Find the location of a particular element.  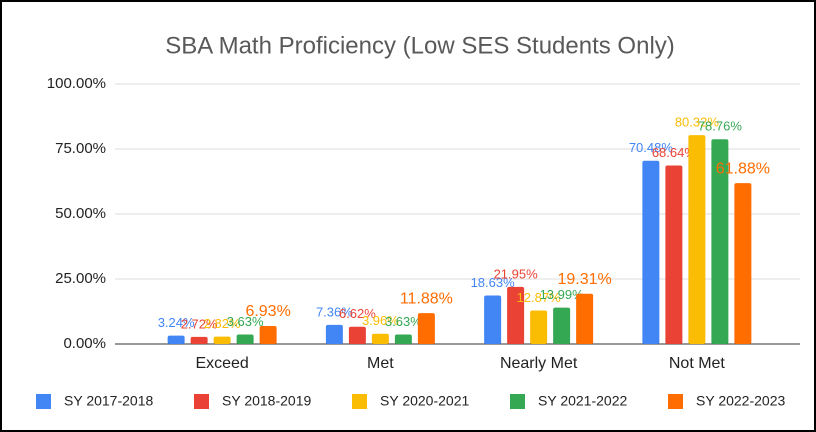

data-label: 6.93% is located at coordinates (267, 311).